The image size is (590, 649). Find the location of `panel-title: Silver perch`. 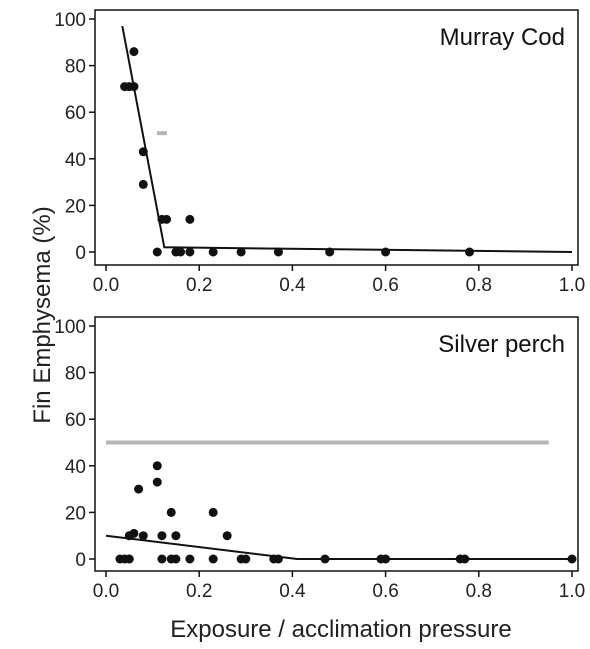

panel-title: Silver perch is located at coordinates (501, 344).